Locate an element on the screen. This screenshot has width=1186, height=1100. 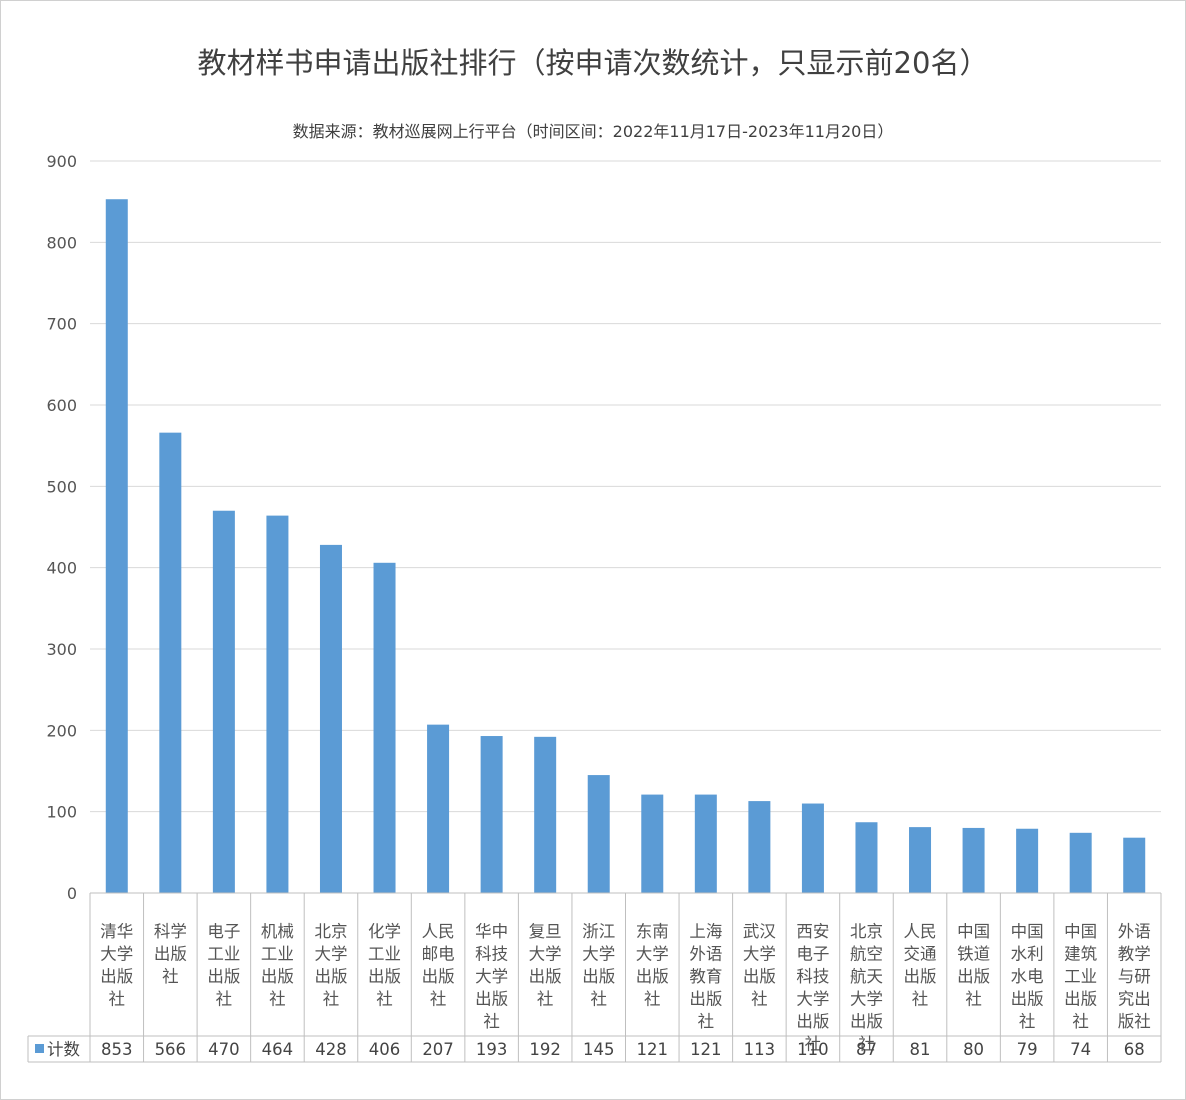
category-label: 教育 is located at coordinates (705, 976).